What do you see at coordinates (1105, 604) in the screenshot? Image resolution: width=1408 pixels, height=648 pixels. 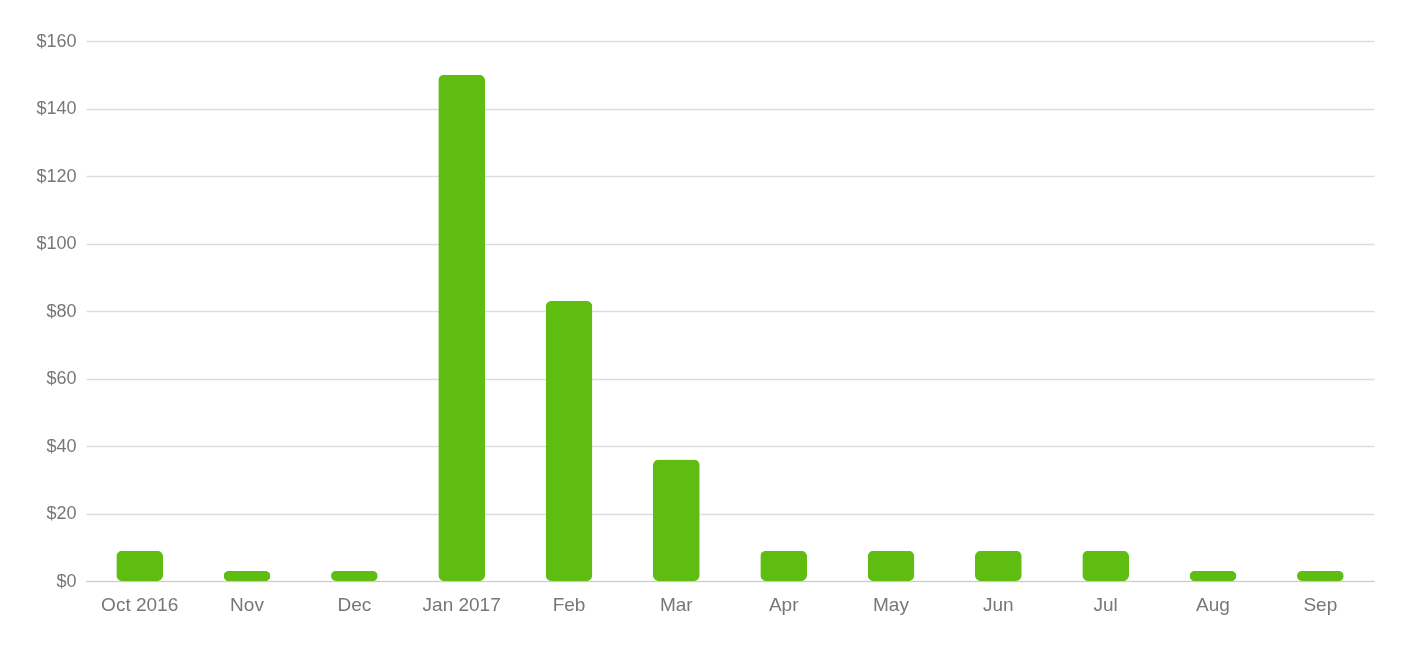 I see `x-tick-label: Jul` at bounding box center [1105, 604].